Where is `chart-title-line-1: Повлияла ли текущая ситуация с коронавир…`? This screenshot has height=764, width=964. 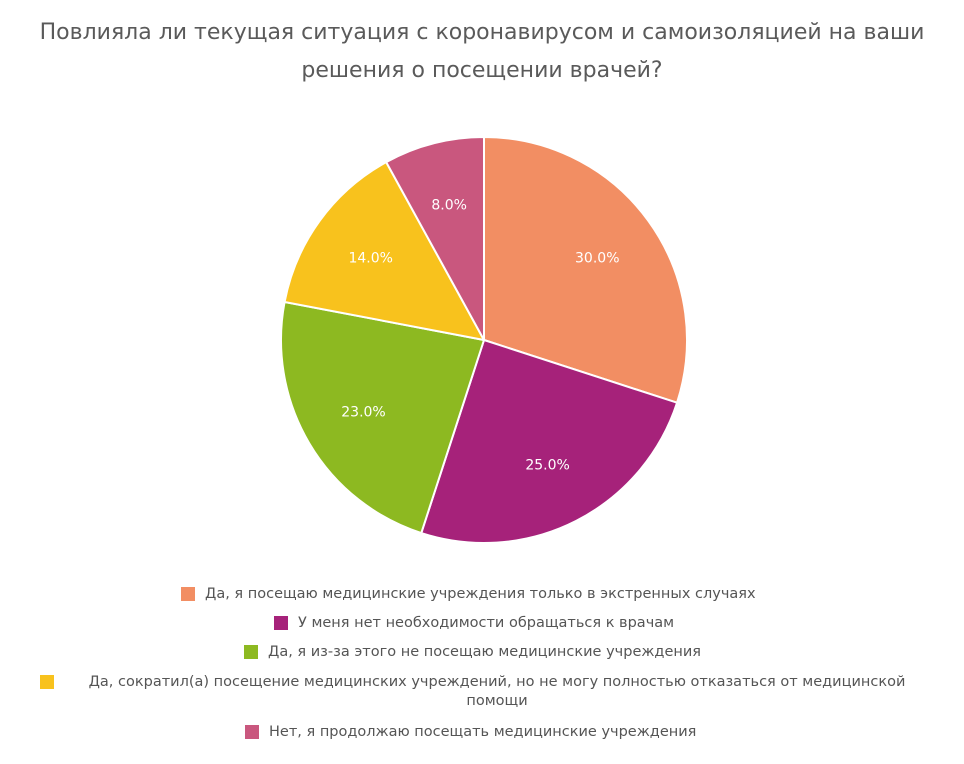 chart-title-line-1: Повлияла ли текущая ситуация с коронавир… is located at coordinates (482, 32).